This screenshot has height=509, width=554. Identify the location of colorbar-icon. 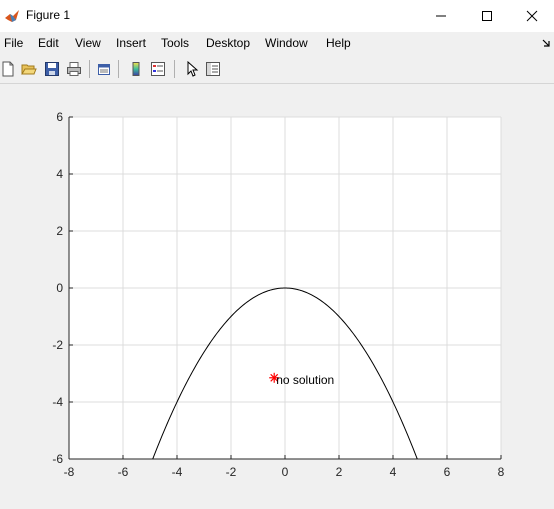
(136, 69).